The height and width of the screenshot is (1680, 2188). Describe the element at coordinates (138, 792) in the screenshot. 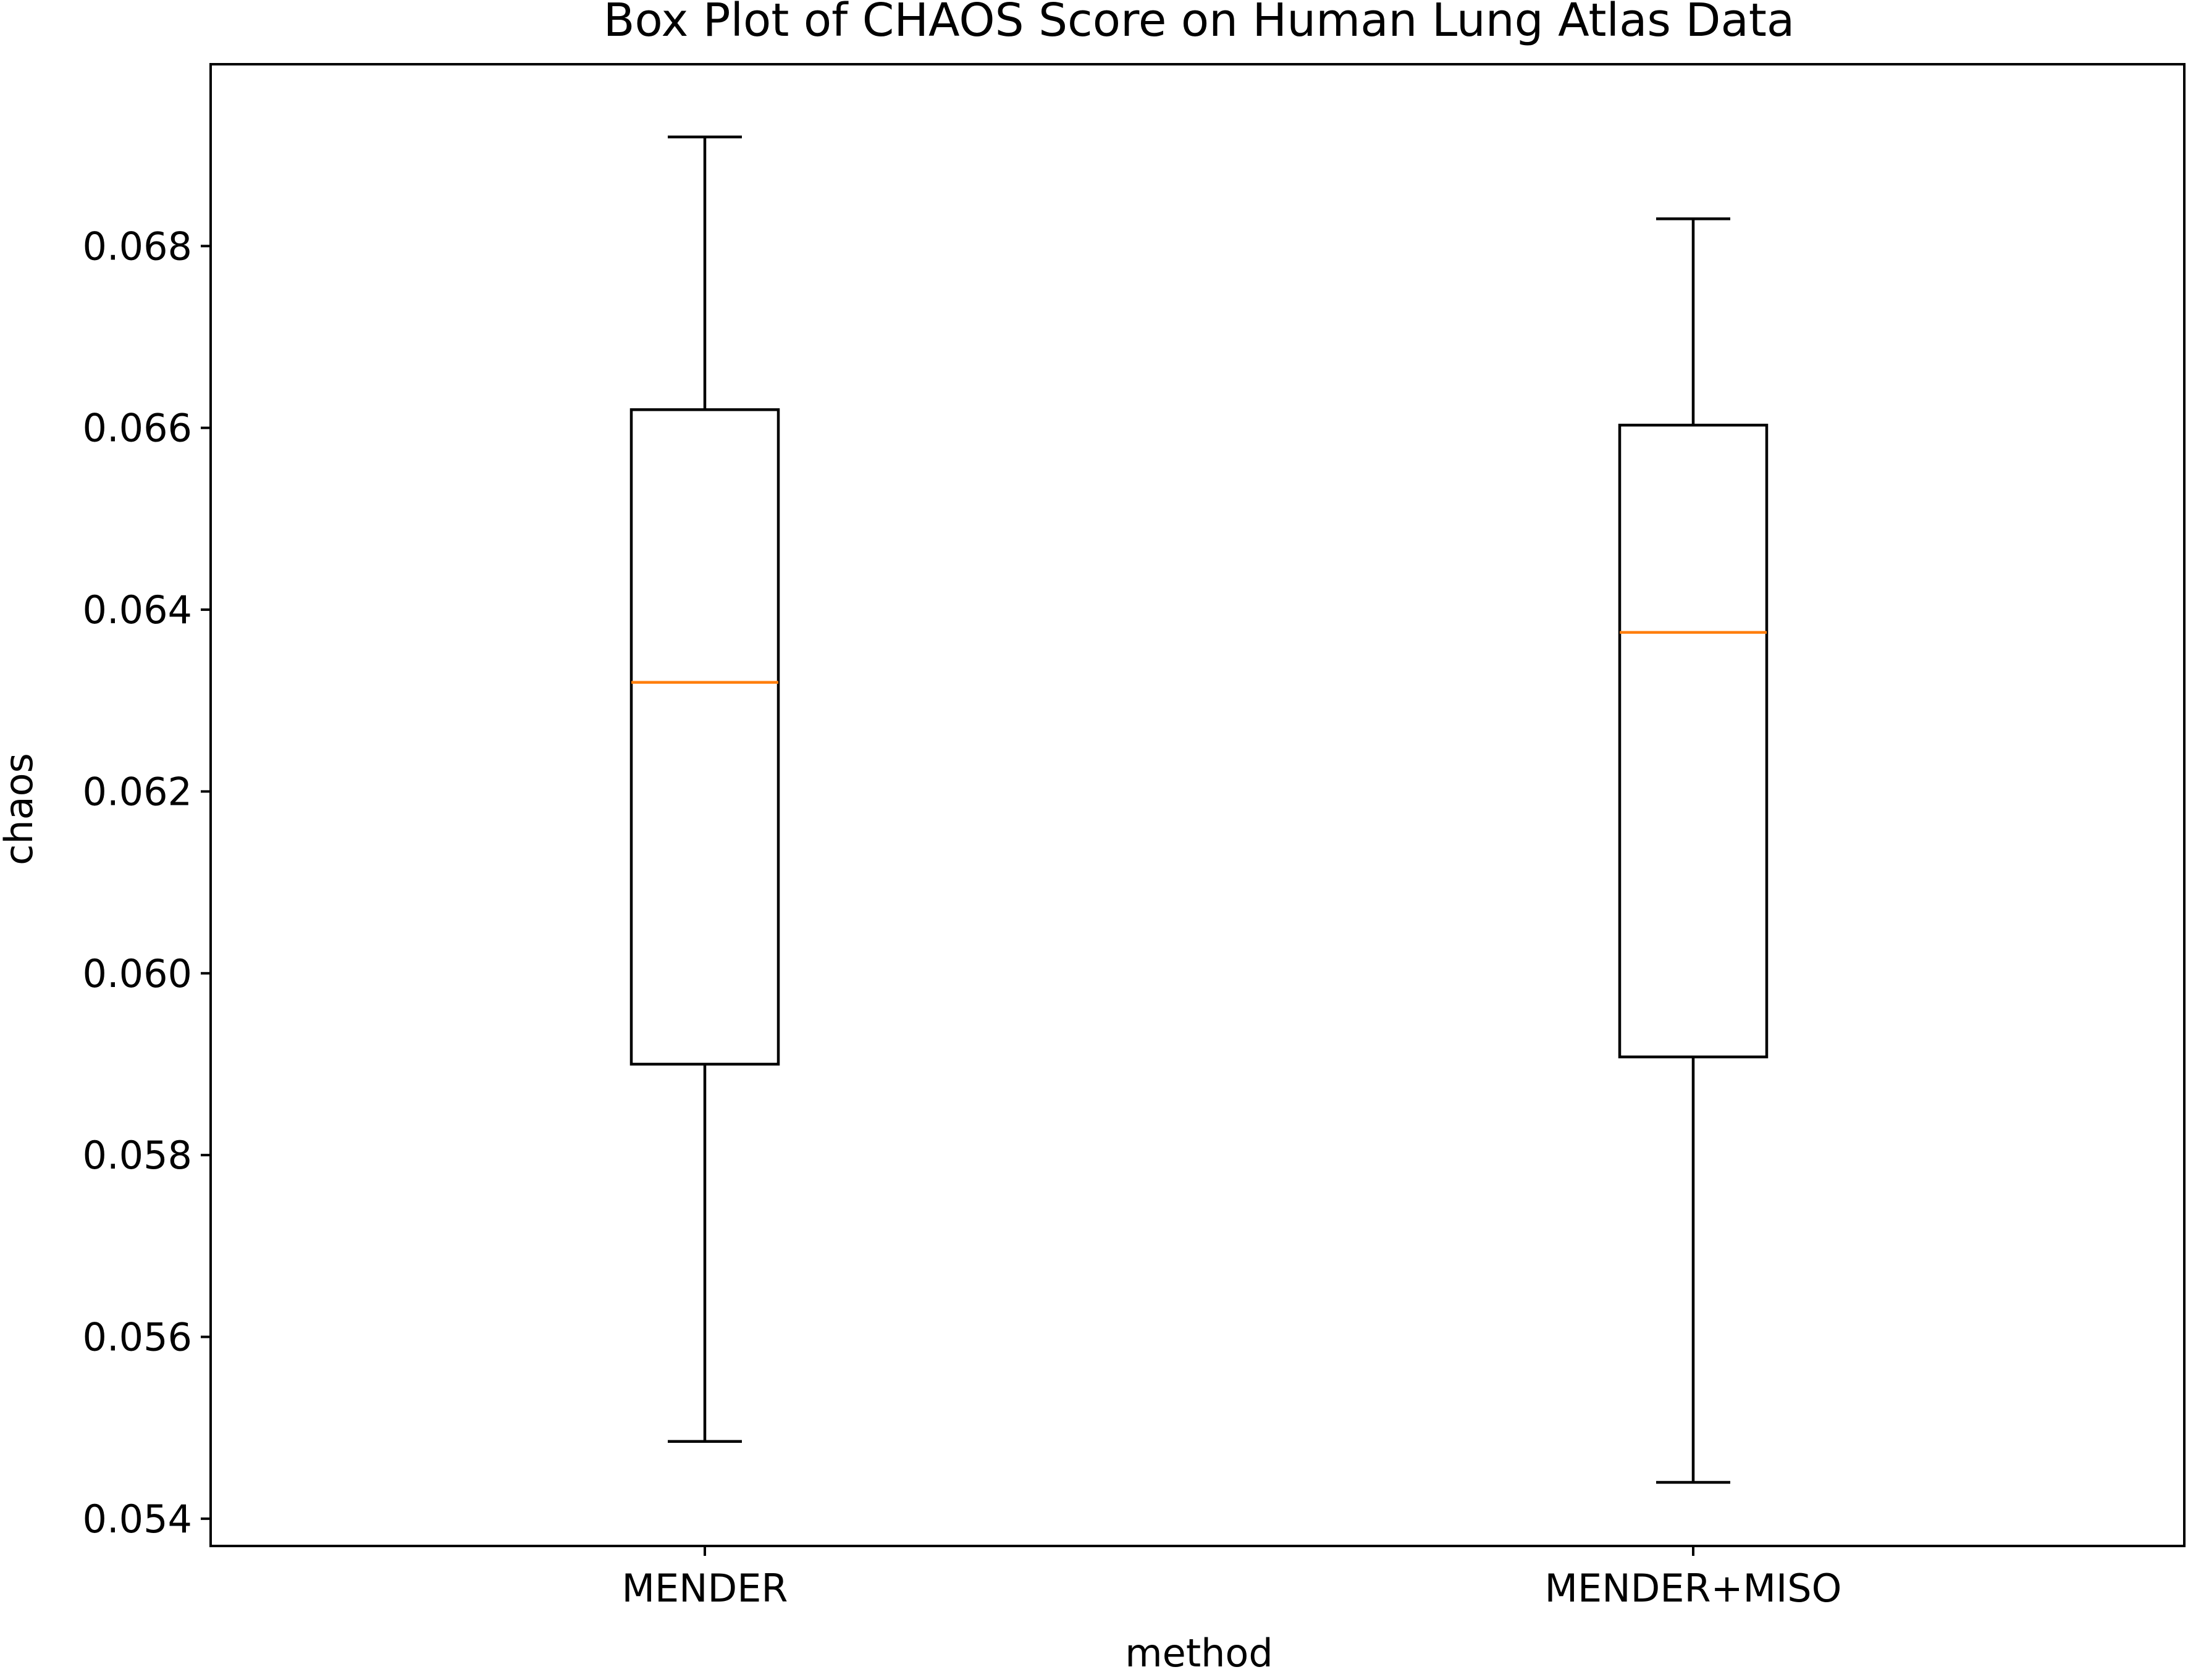

I see `y-tick-label: 0.062` at that location.